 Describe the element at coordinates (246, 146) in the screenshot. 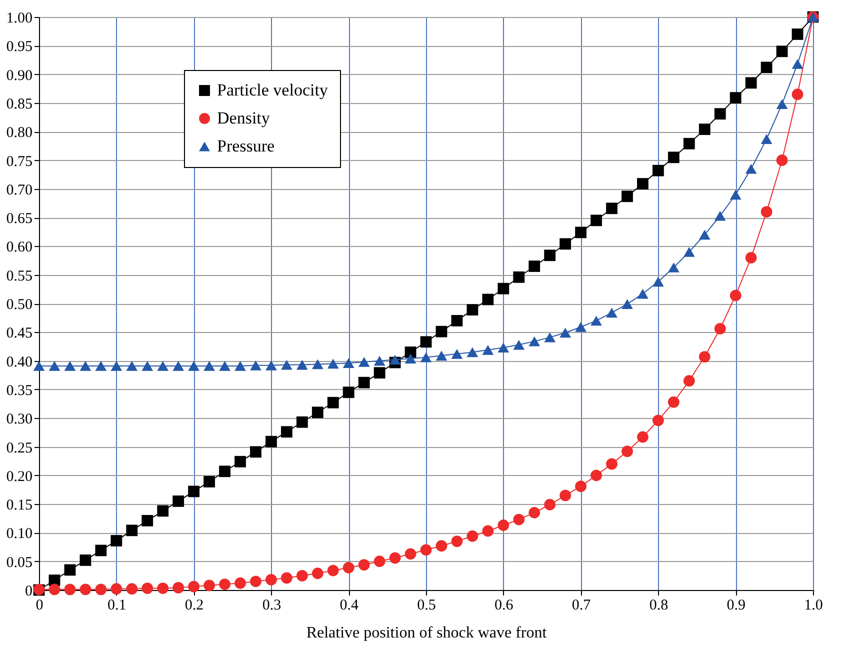

I see `legend-label: Pressure` at that location.